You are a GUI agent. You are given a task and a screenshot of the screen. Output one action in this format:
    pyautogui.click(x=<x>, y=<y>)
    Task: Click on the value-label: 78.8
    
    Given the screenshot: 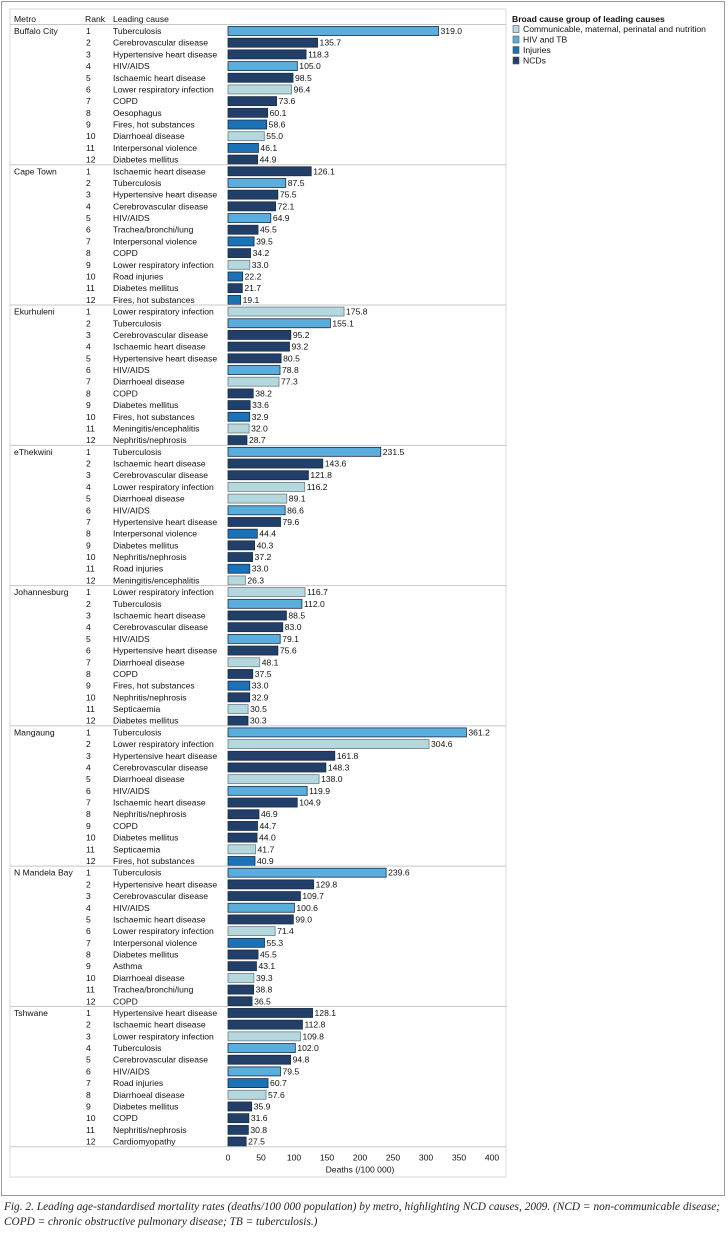 What is the action you would take?
    pyautogui.click(x=290, y=370)
    